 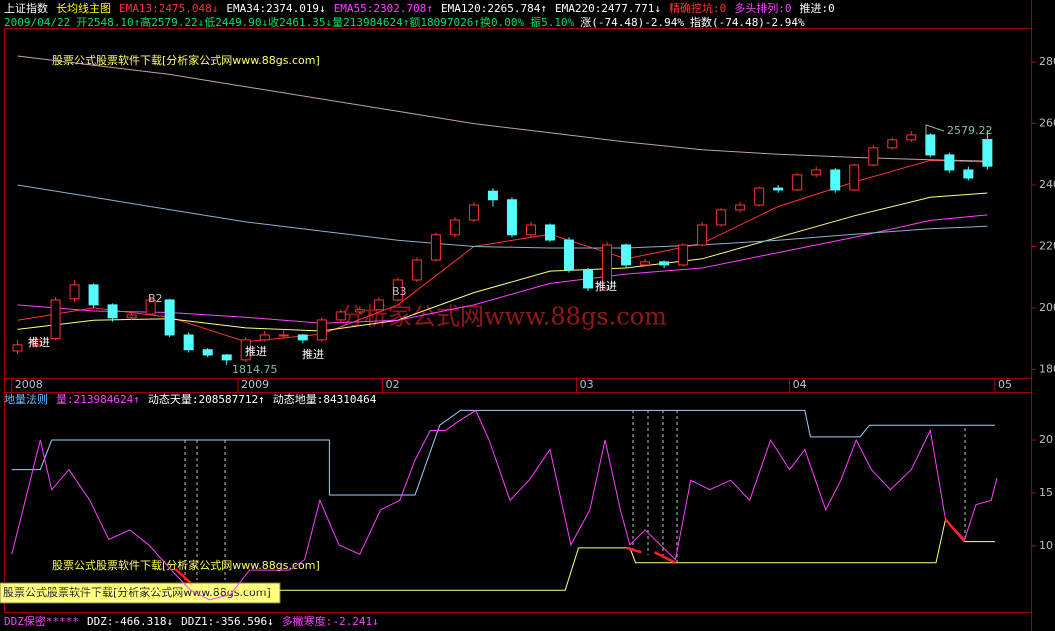 I want to click on lower-header-item: 动态地量:84310464, so click(x=325, y=399).